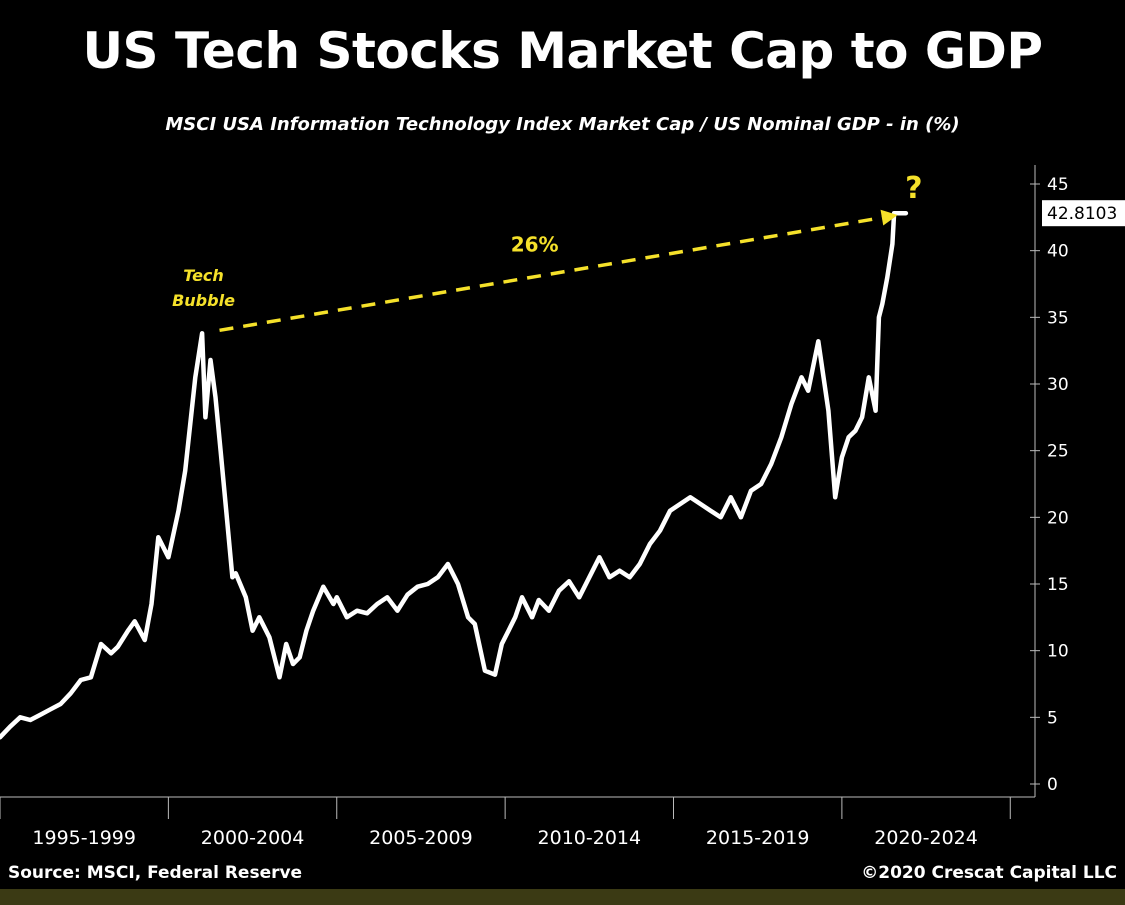 This screenshot has width=1125, height=905. Describe the element at coordinates (1058, 252) in the screenshot. I see `y-tick-label: 40` at that location.